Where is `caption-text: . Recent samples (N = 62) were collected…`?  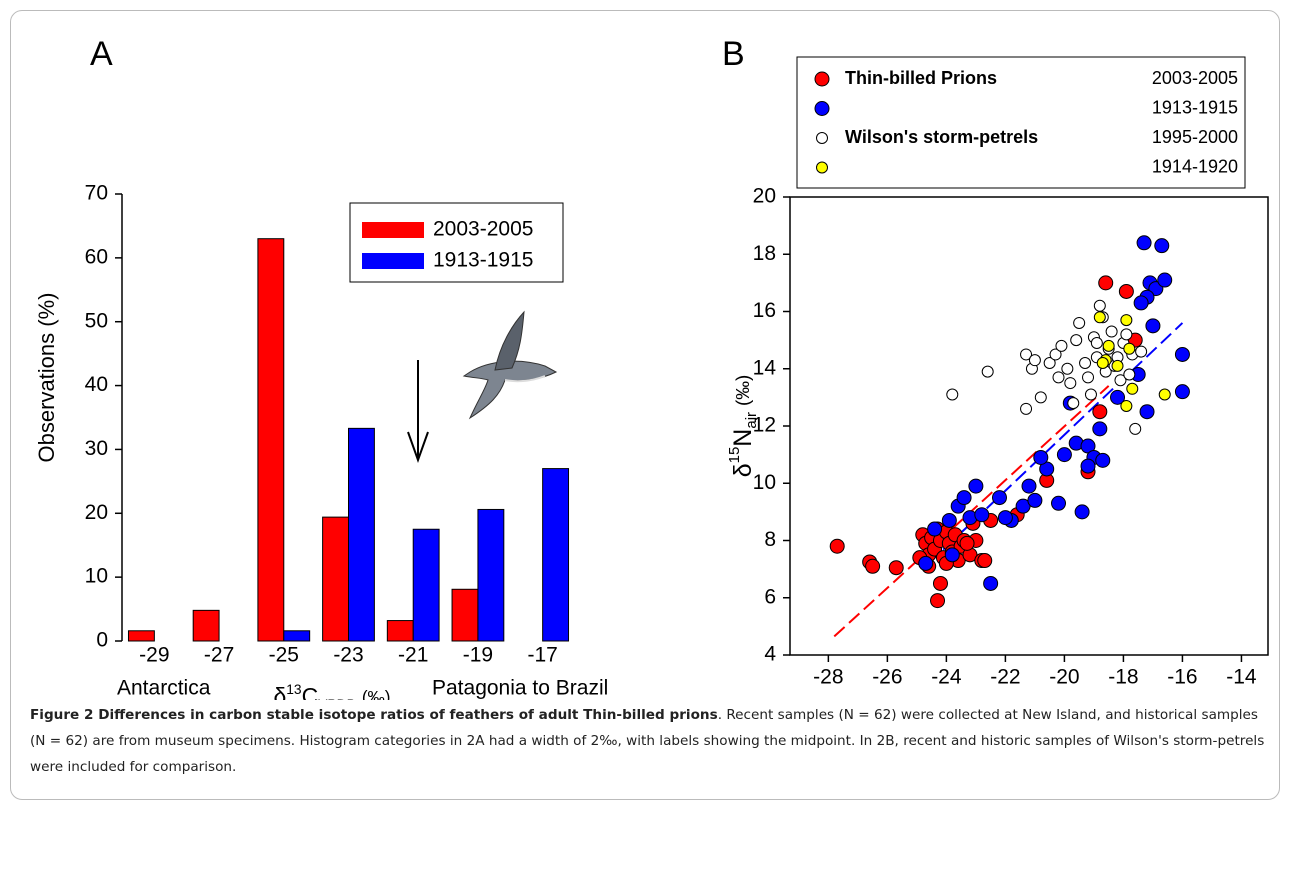 caption-text: . Recent samples (N = 62) were collected… is located at coordinates (647, 741).